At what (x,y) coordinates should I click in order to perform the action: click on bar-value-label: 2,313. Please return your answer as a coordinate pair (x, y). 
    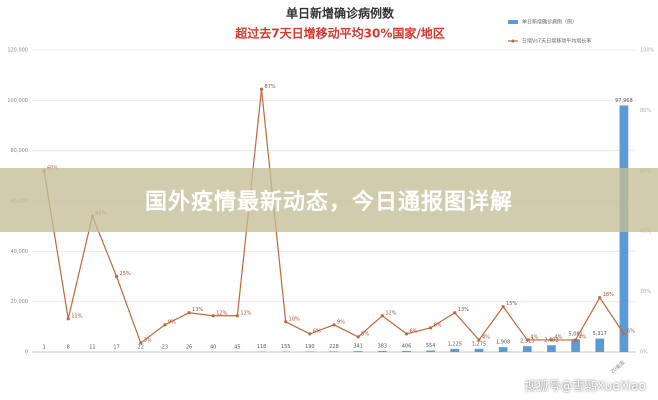
    Looking at the image, I should click on (527, 342).